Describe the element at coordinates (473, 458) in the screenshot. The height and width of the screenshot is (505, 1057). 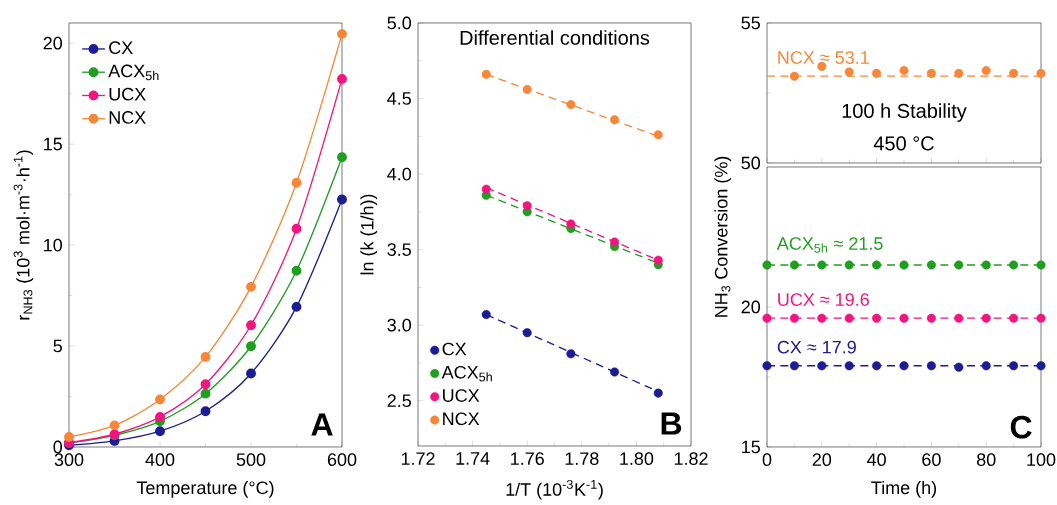
I see `x-tick-label: 1.74` at that location.